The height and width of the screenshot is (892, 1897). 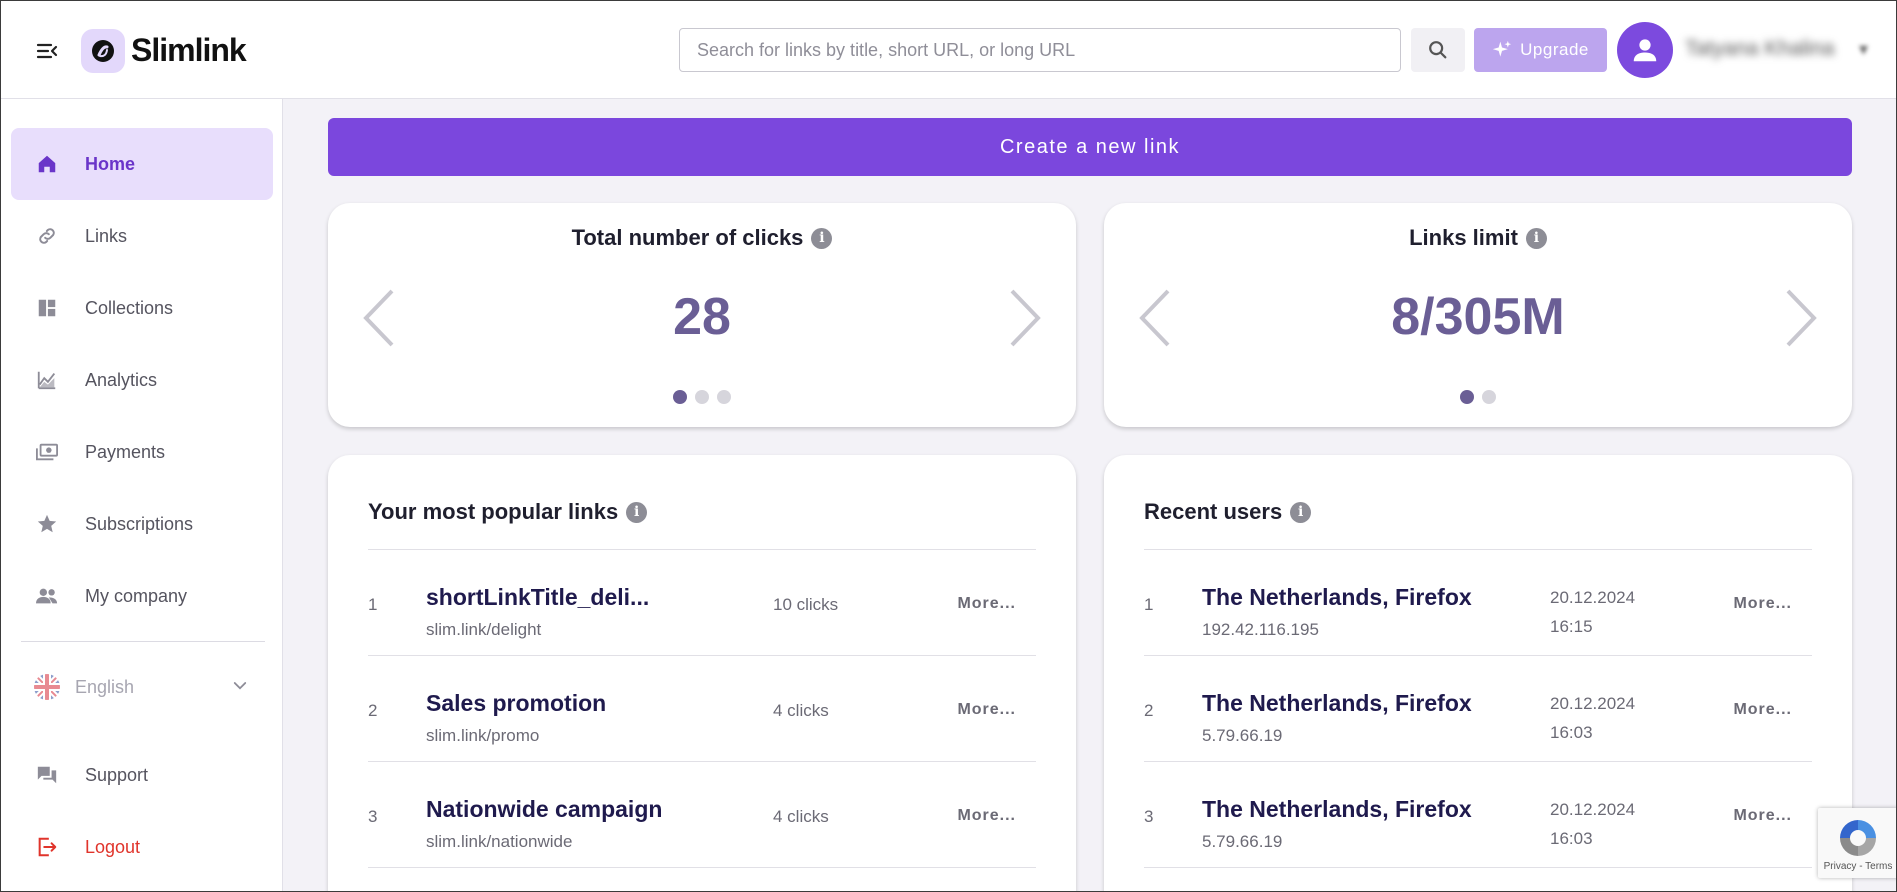 What do you see at coordinates (142, 596) in the screenshot?
I see `sidebar-item-my-company: My company` at bounding box center [142, 596].